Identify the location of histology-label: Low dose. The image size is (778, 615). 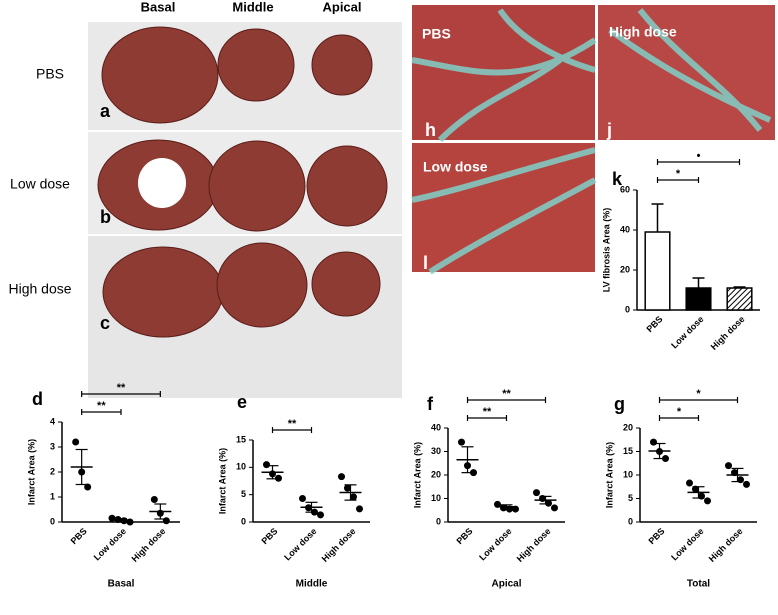
(455, 167).